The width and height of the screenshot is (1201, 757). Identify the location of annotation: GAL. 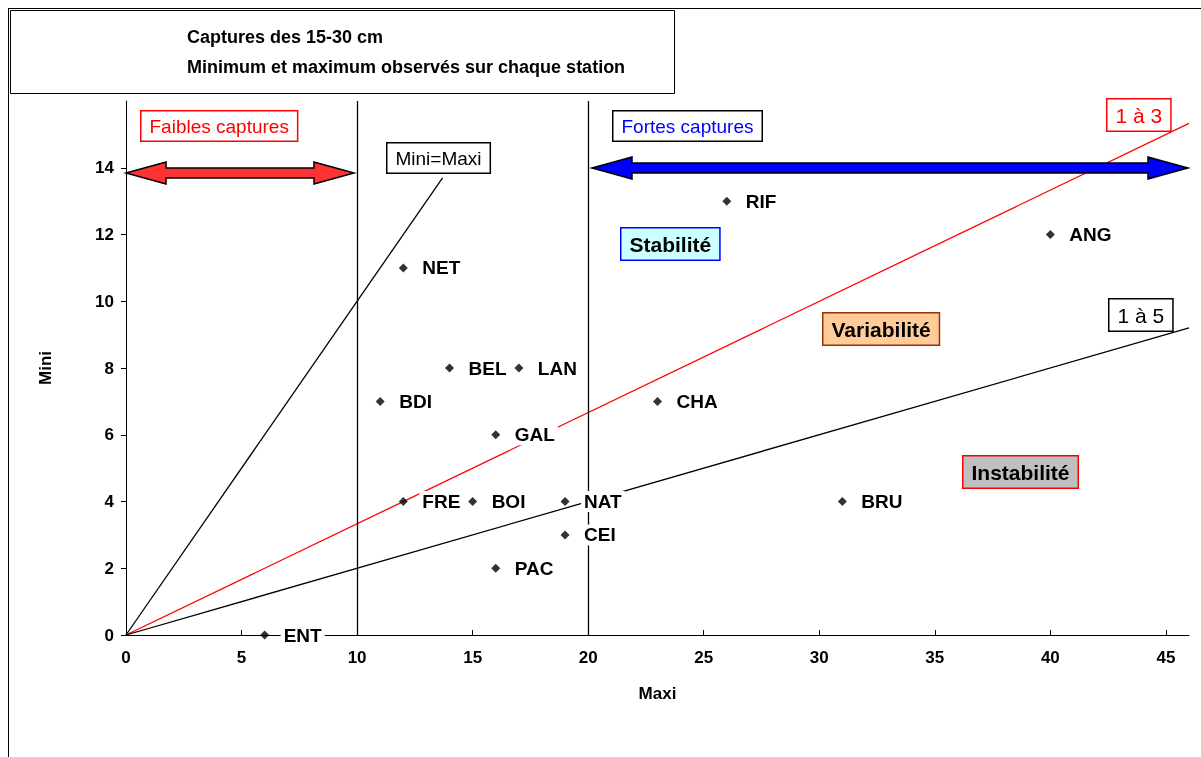
(535, 435).